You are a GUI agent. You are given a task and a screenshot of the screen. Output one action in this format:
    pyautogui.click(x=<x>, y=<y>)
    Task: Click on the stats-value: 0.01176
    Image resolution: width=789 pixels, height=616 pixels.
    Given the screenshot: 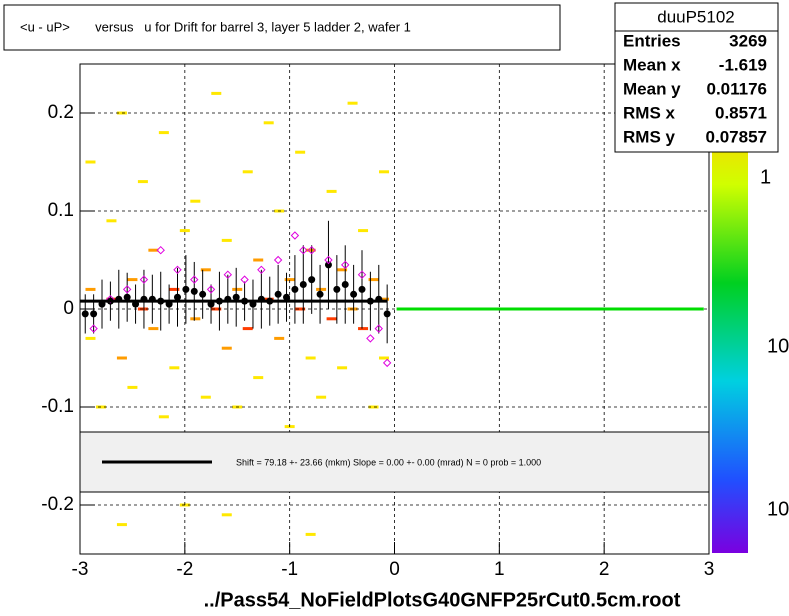 What is the action you would take?
    pyautogui.click(x=736, y=88)
    